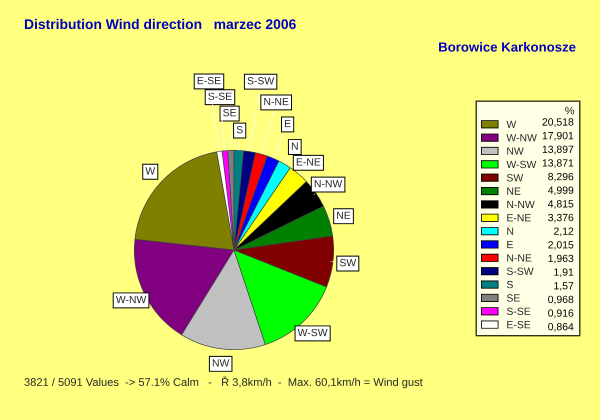 The image size is (600, 420). What do you see at coordinates (515, 178) in the screenshot?
I see `legend-label: SW` at bounding box center [515, 178].